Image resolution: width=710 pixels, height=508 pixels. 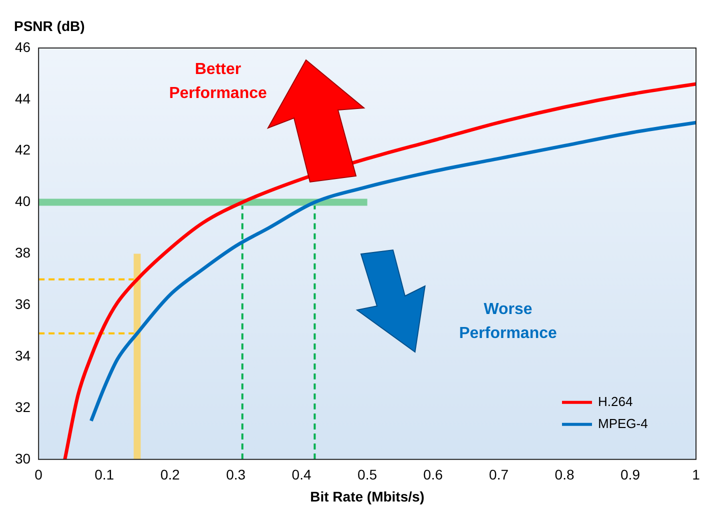 What do you see at coordinates (367, 496) in the screenshot?
I see `x-axis-title: Bit Rate (Mbits/s)` at bounding box center [367, 496].